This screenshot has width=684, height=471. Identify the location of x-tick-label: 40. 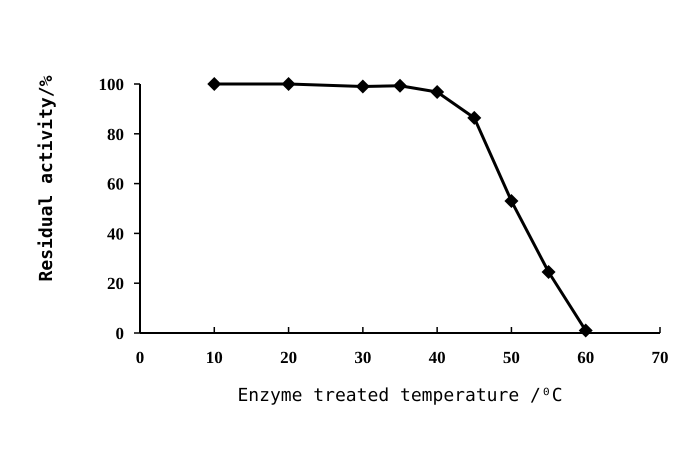
(437, 357).